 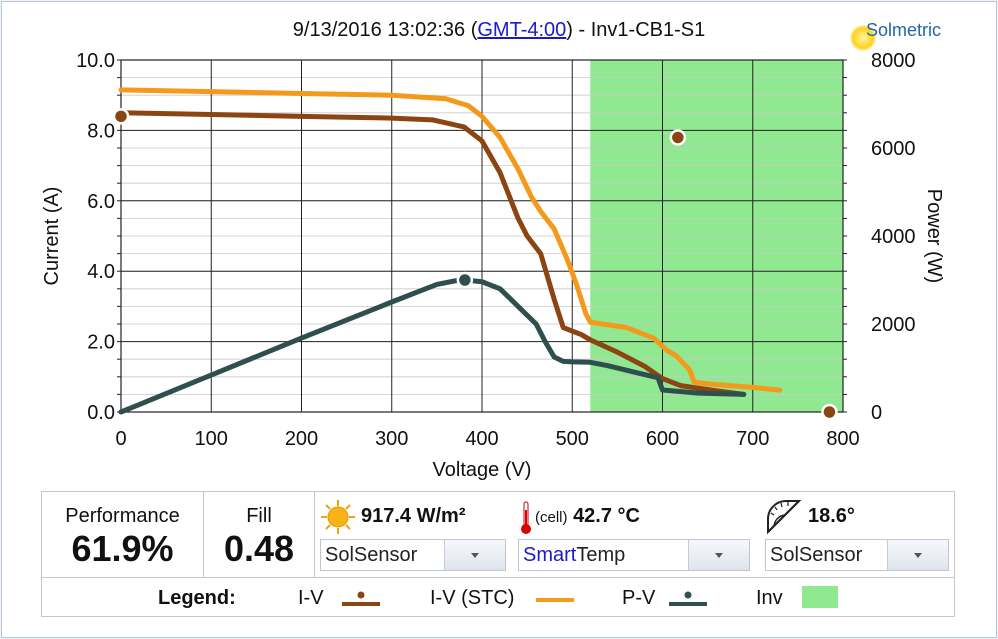 What do you see at coordinates (52, 236) in the screenshot?
I see `y-axis-label: Current (A)` at bounding box center [52, 236].